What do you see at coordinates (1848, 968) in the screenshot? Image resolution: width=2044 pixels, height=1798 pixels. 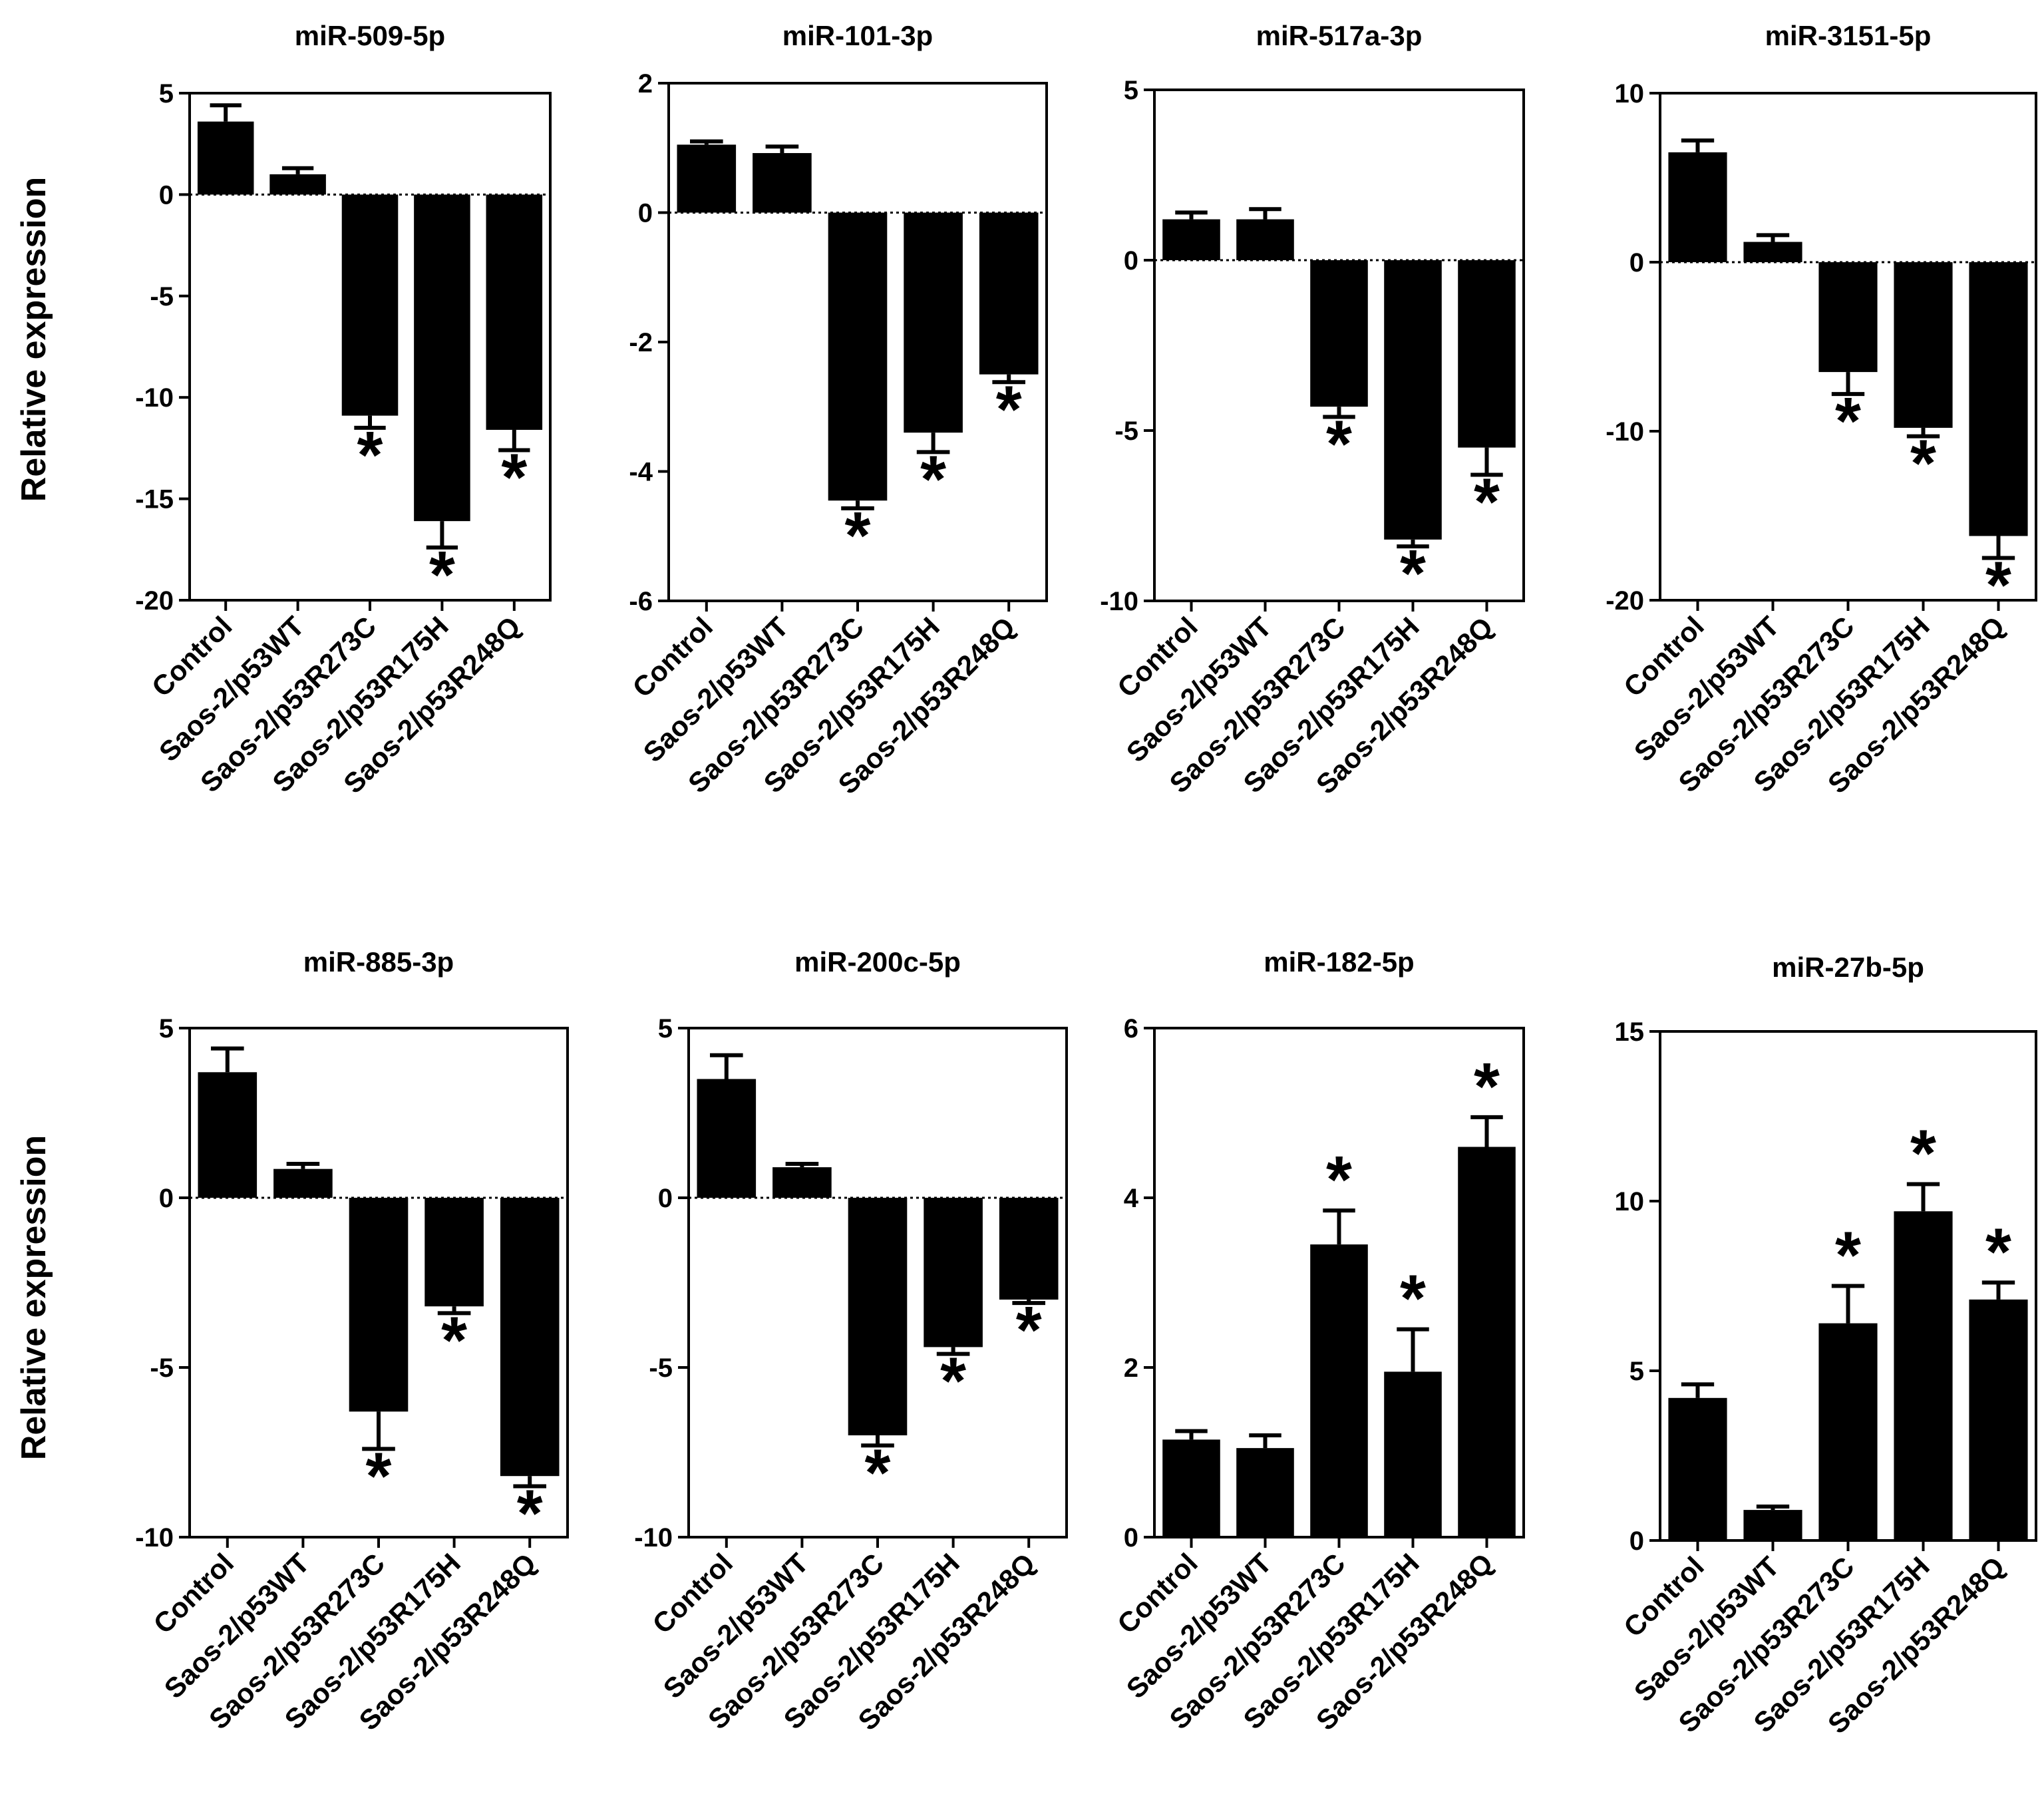 I see `chart-title: miR-27b-5p` at bounding box center [1848, 968].